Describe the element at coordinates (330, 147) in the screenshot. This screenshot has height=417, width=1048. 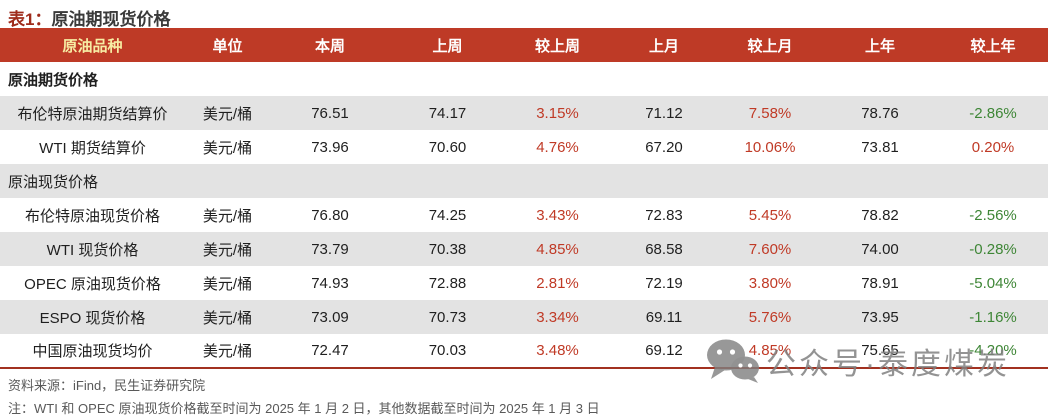
I see `cell-this-week: 73.96` at that location.